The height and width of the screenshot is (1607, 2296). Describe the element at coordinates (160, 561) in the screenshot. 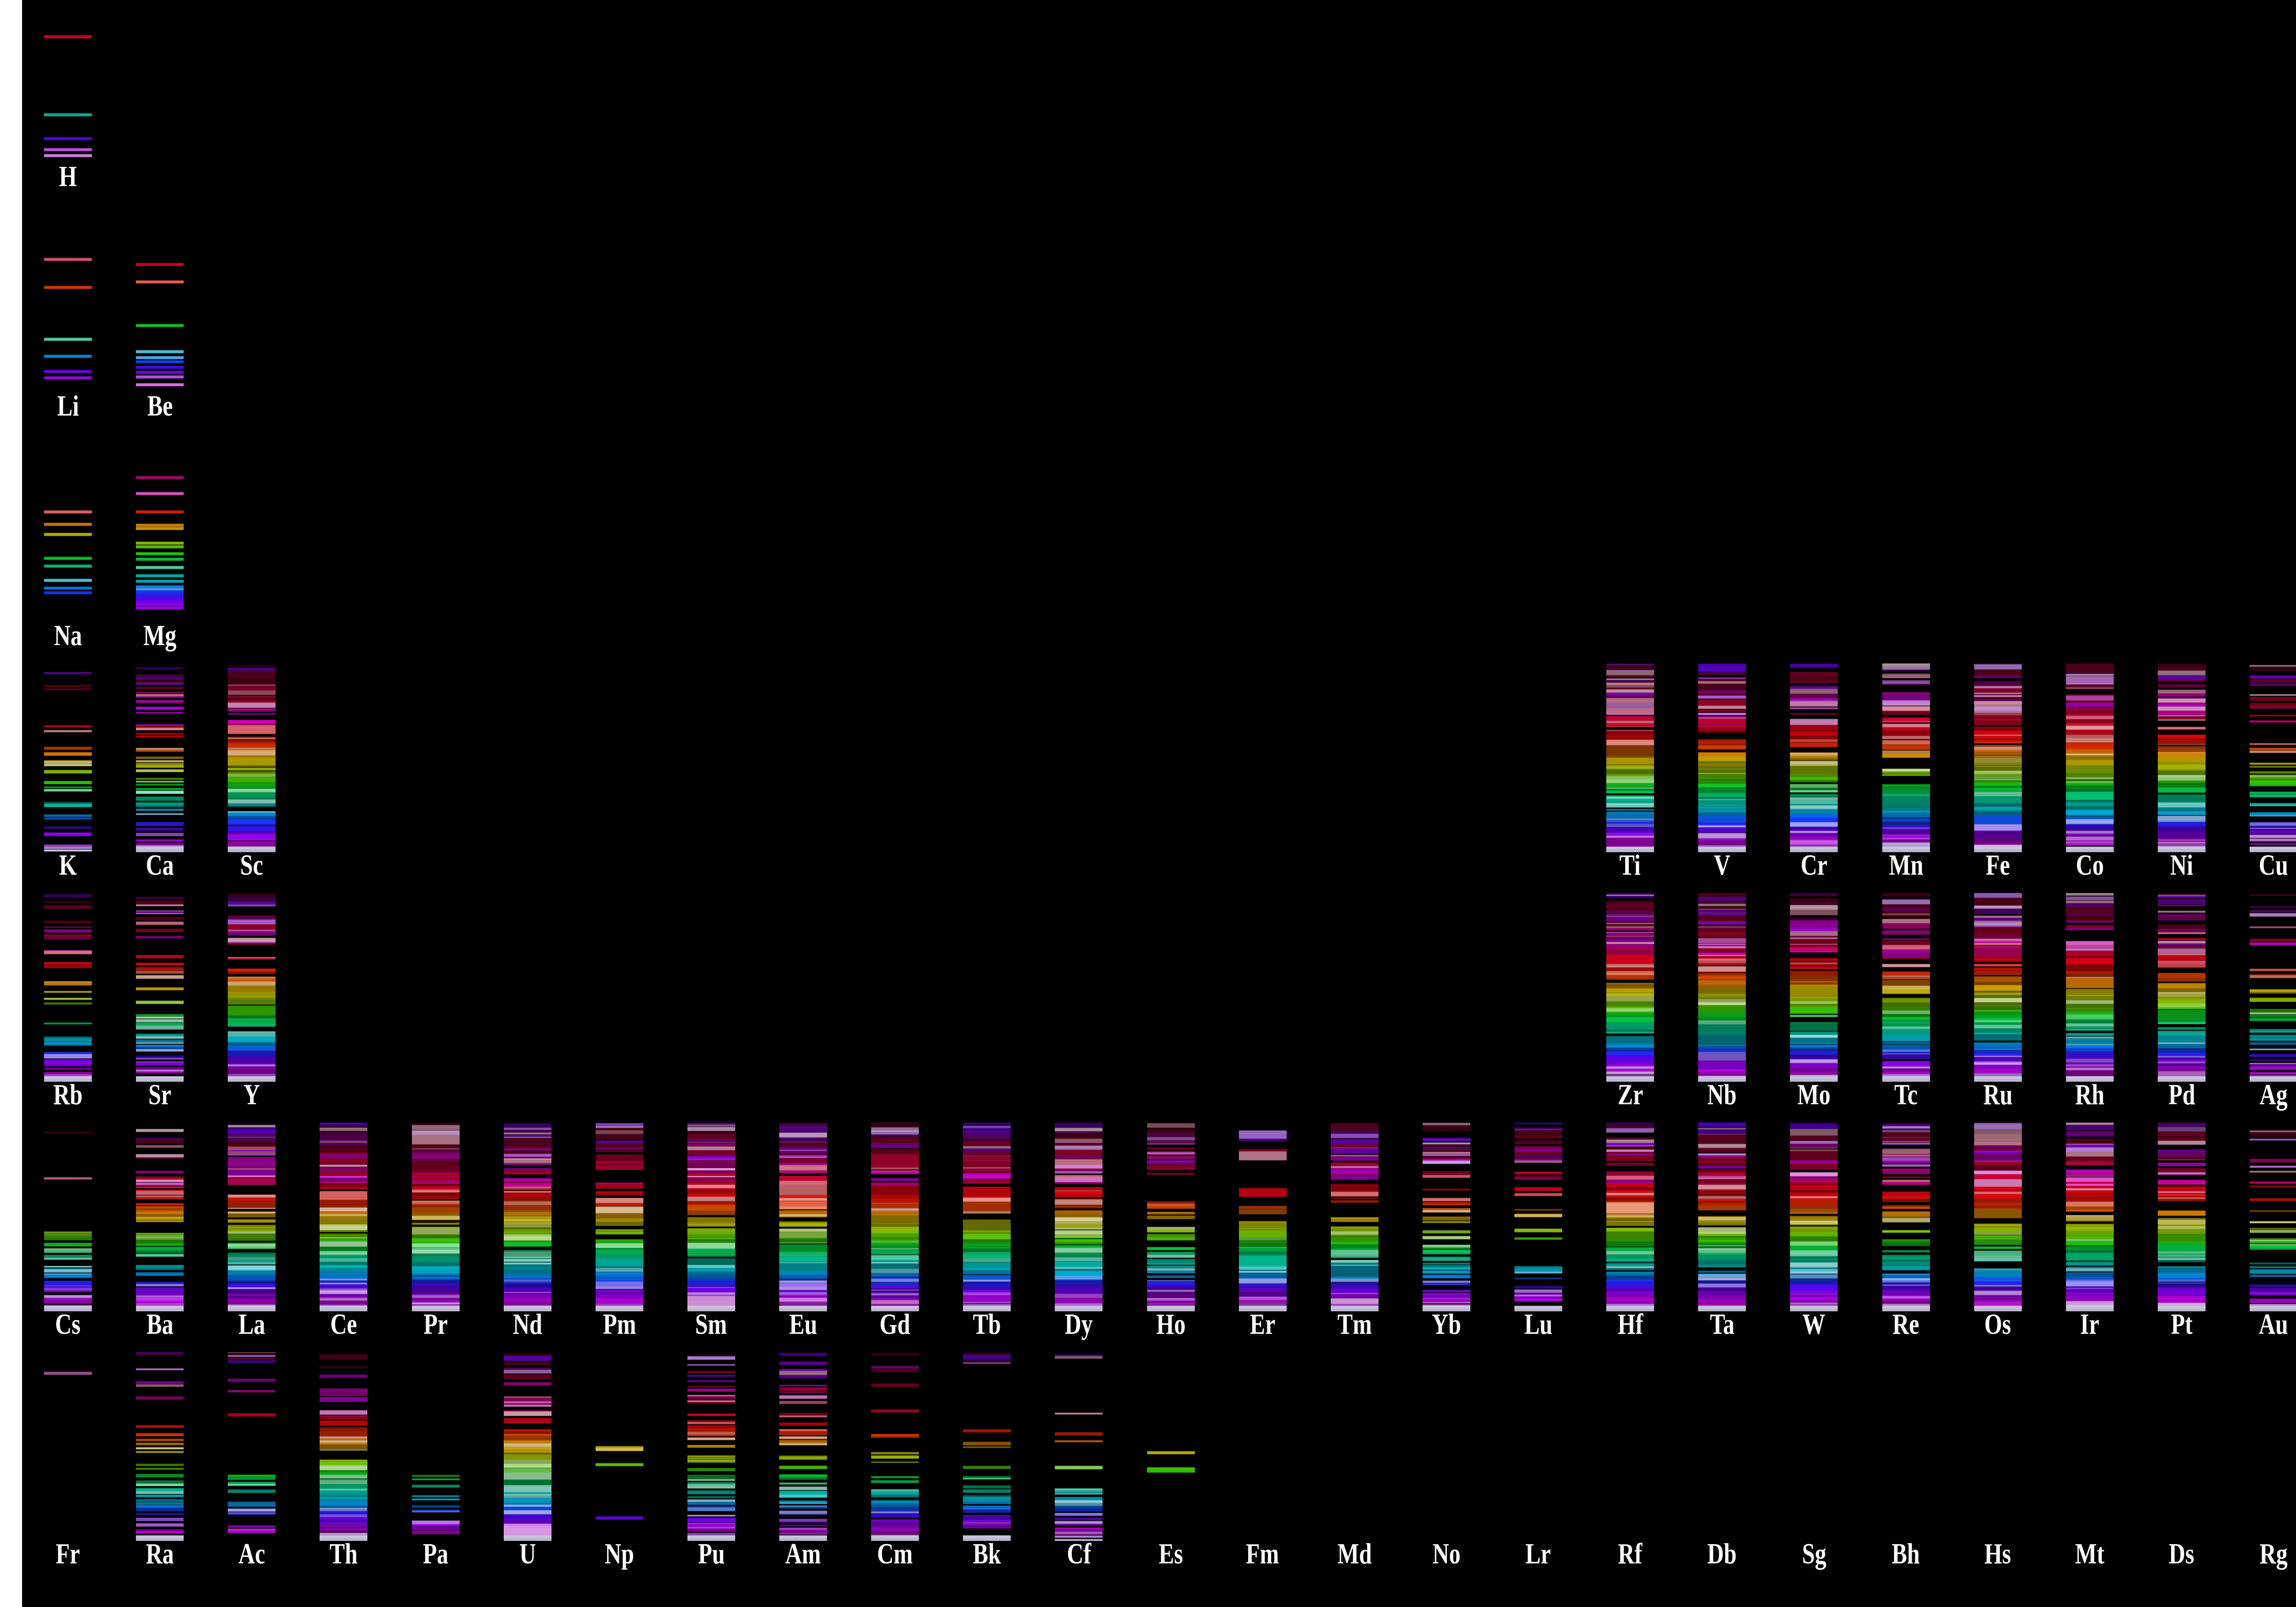

I see `element-cell-mg: Mg` at that location.